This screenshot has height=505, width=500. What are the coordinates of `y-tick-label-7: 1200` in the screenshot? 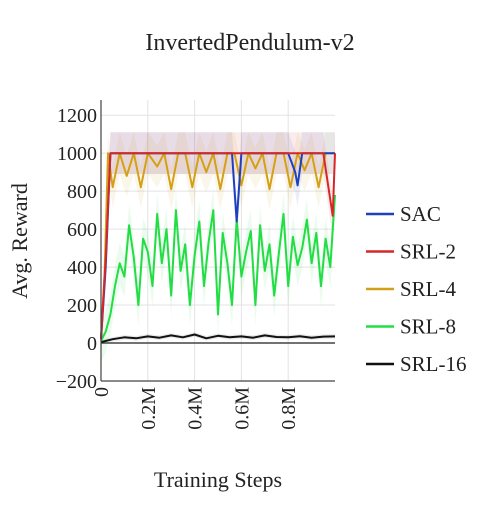 It's located at (77, 116).